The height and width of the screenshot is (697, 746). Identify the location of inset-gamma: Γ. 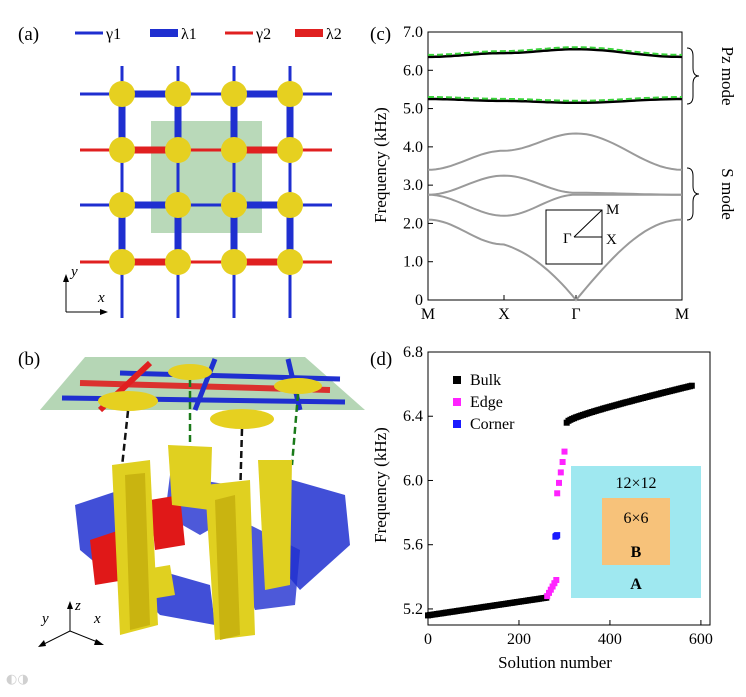
(567, 239).